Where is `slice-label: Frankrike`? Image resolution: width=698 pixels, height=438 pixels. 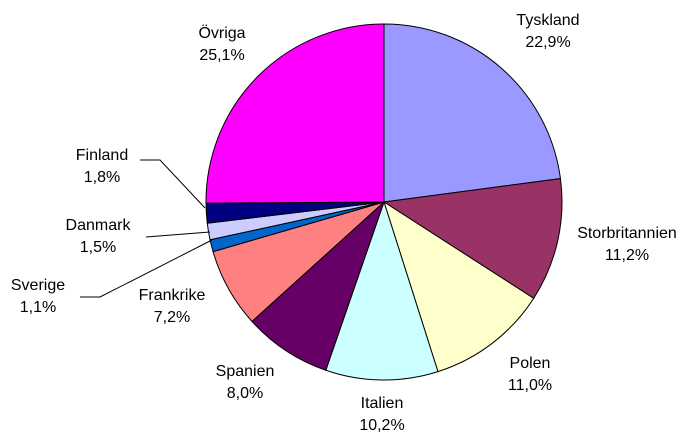 slice-label: Frankrike is located at coordinates (172, 295).